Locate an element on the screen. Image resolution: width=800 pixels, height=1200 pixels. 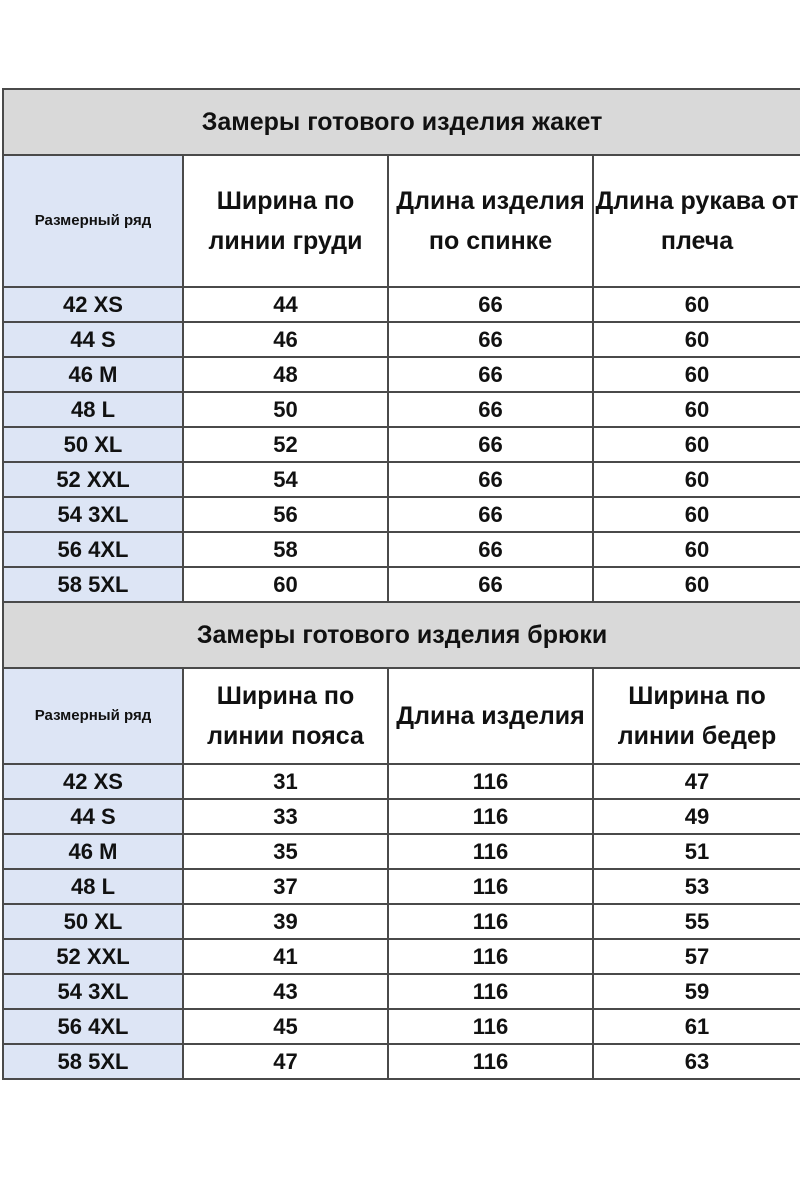
pants-table-row: 44 S 33 116 49 is located at coordinates (401, 816).